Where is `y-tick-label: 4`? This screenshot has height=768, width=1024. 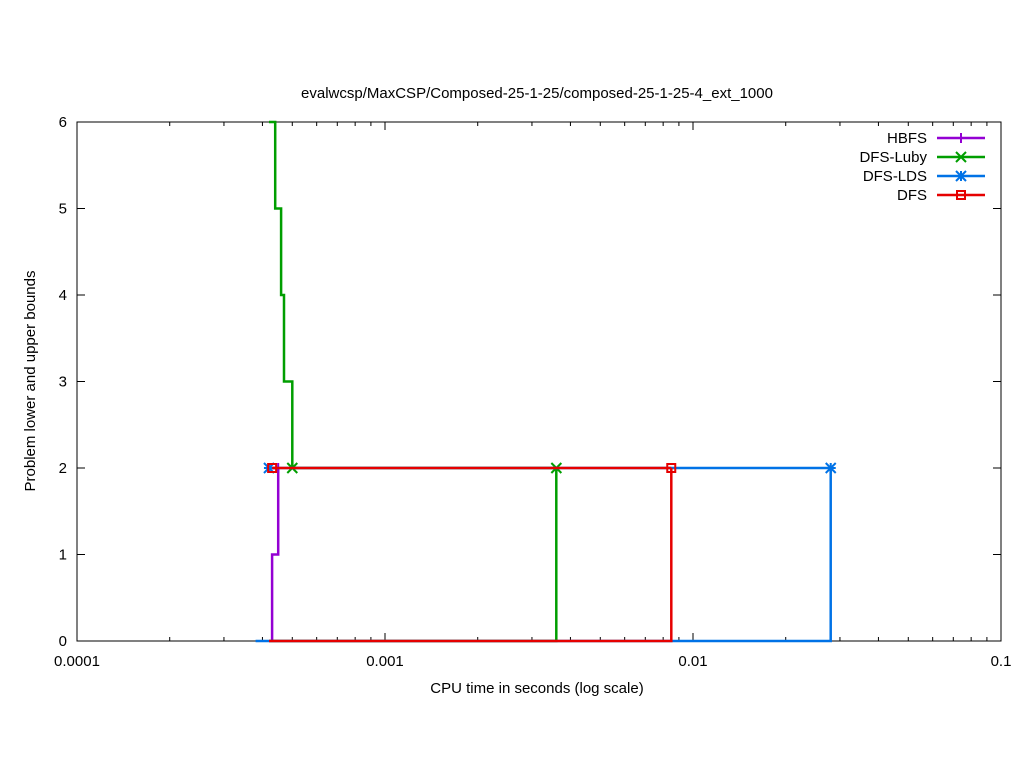
y-tick-label: 4 is located at coordinates (63, 295).